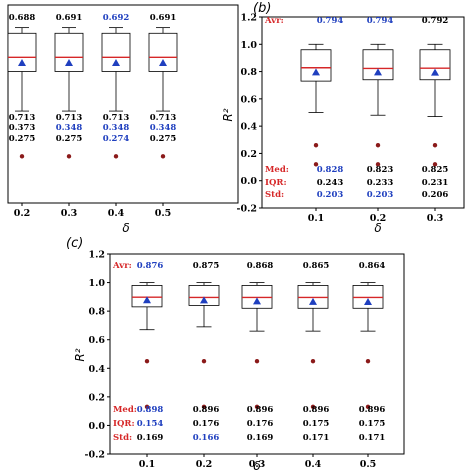 This screenshot has height=474, width=474. Describe the element at coordinates (95, 455) in the screenshot. I see `panel-2-ytick-label: -0.2` at that location.